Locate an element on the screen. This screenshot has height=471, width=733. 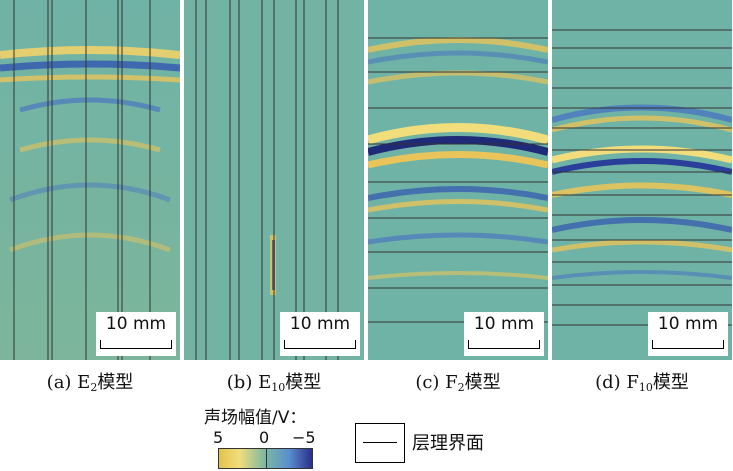
colorbar-tick-right: −5 is located at coordinates (304, 437).